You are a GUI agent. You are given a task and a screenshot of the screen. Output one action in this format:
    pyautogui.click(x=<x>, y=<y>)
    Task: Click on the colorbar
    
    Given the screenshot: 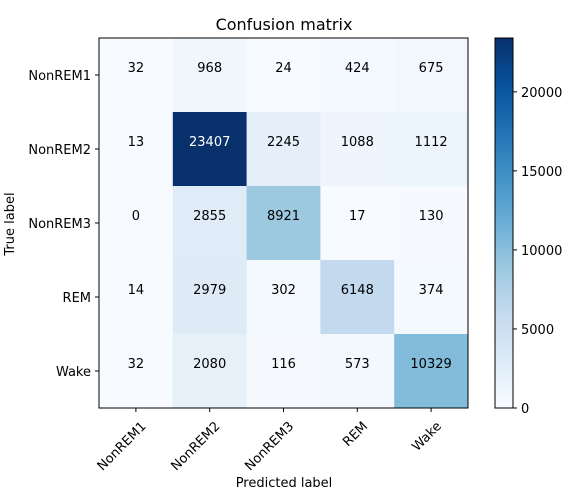 What is the action you would take?
    pyautogui.click(x=504, y=223)
    